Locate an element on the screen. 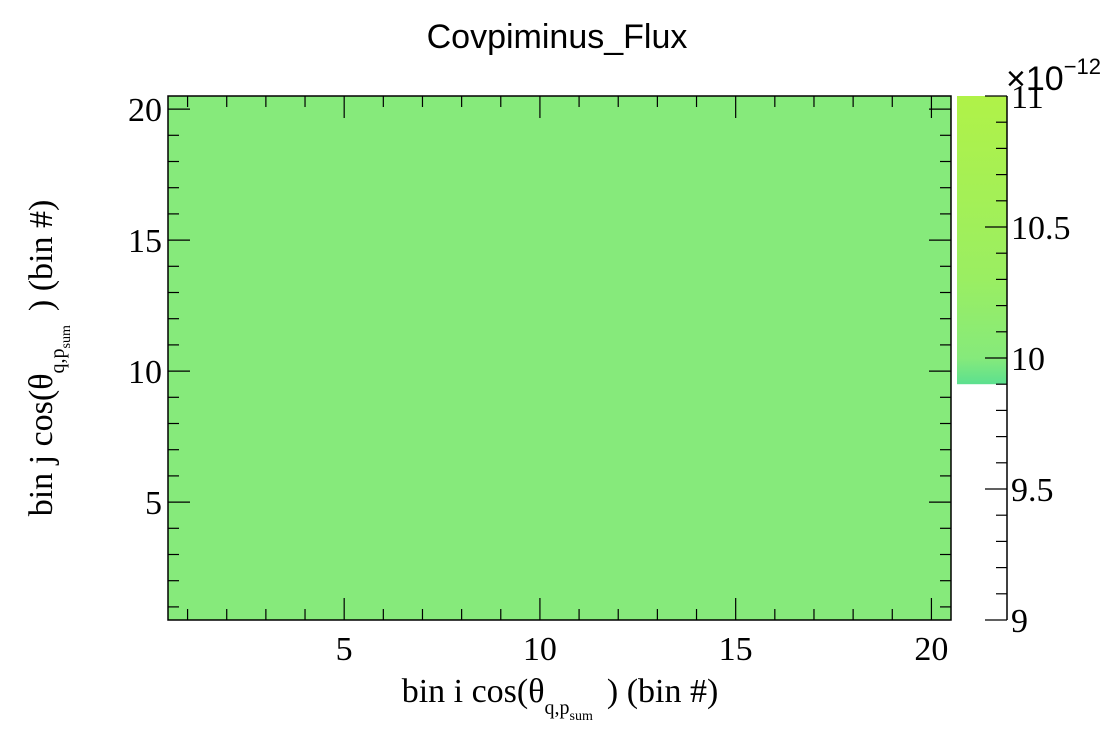  y-tick-label: 20 is located at coordinates (145, 110).